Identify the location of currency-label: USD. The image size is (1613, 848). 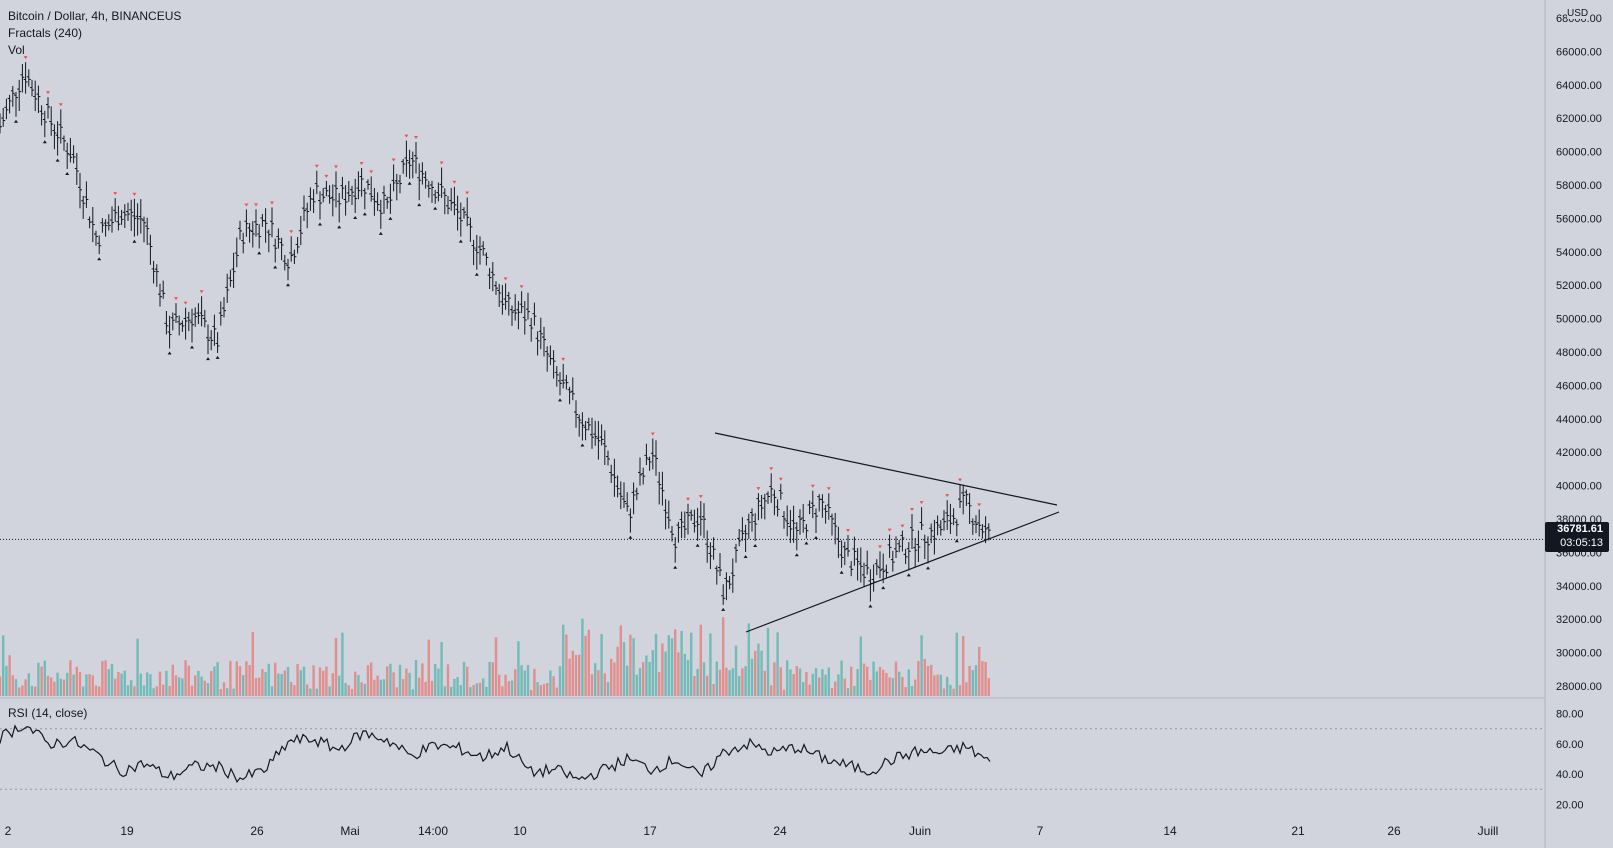
(1578, 13).